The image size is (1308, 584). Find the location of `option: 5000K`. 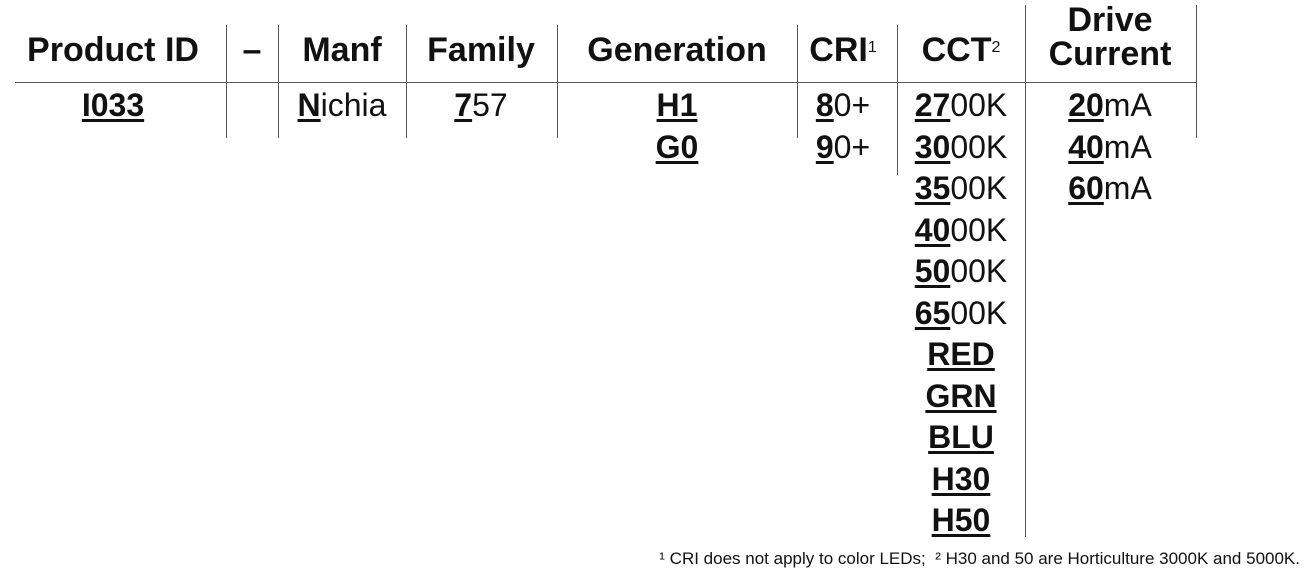

option: 5000K is located at coordinates (961, 271).